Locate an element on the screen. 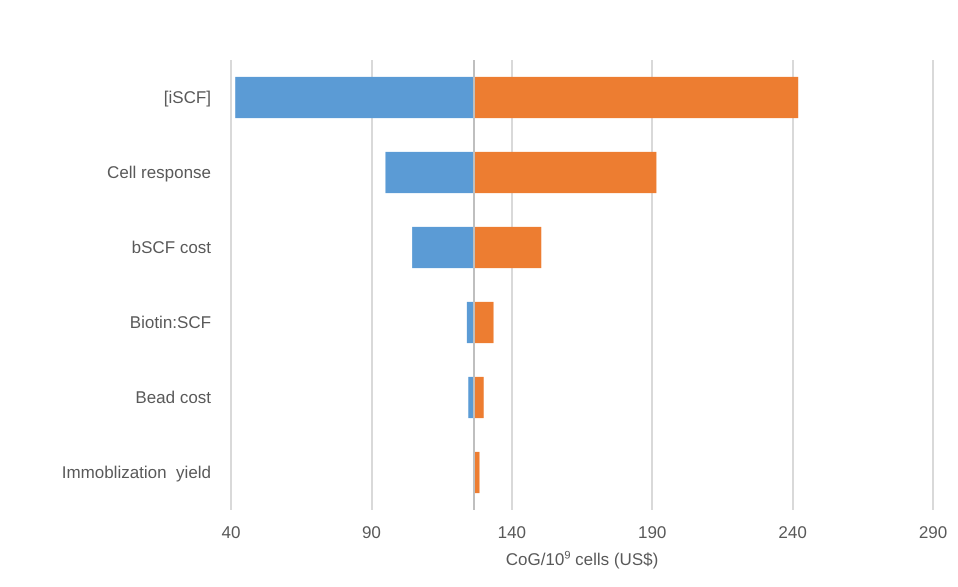 This screenshot has height=587, width=958. y-tick-label: Immoblization yield is located at coordinates (136, 472).